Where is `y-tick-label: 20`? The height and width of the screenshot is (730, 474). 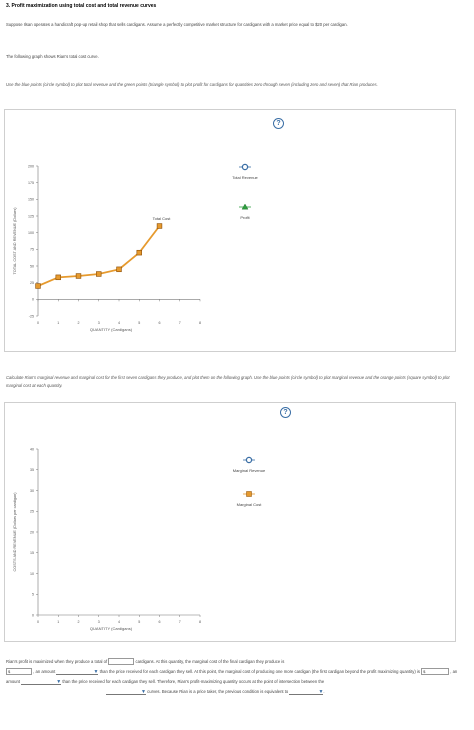 y-tick-label: 20 is located at coordinates (32, 532).